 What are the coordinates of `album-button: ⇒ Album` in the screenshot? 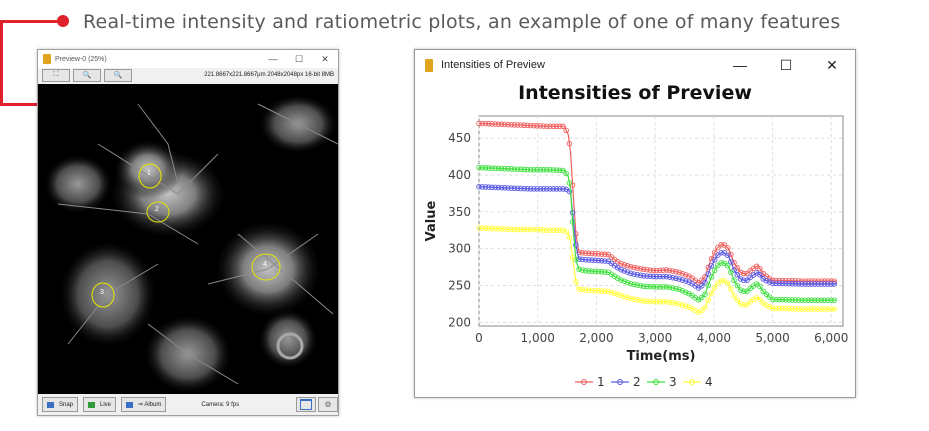 It's located at (144, 404).